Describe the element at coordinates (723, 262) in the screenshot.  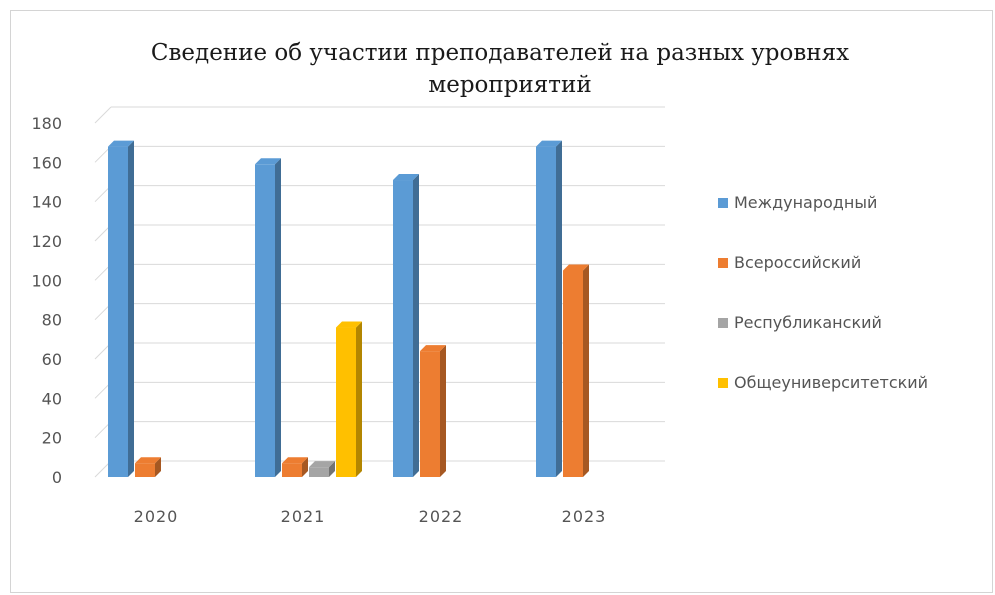
I see `legend-swatch-vserossiysky` at that location.